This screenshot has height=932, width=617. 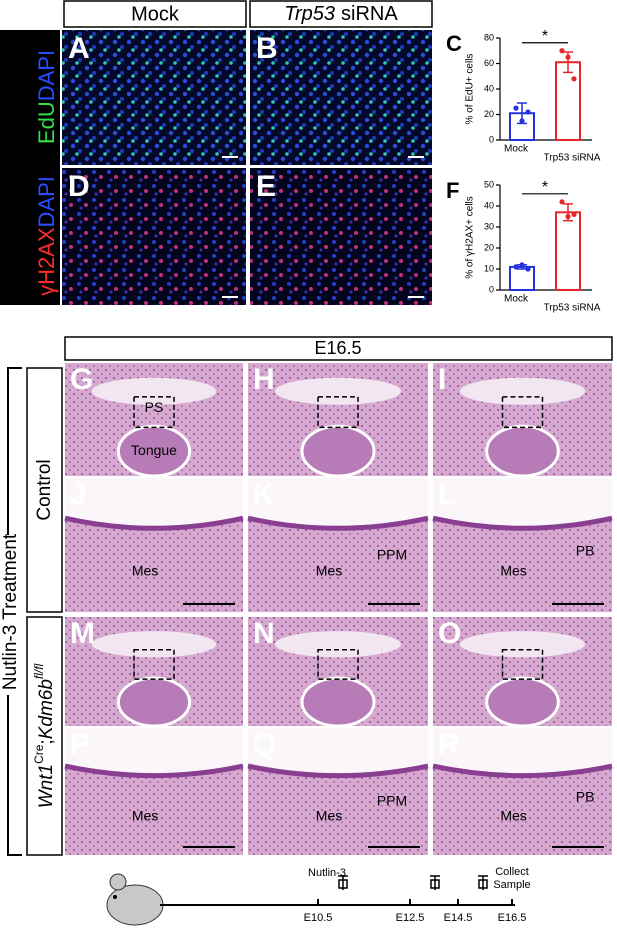 What do you see at coordinates (79, 48) in the screenshot?
I see `panel-letter: A` at bounding box center [79, 48].